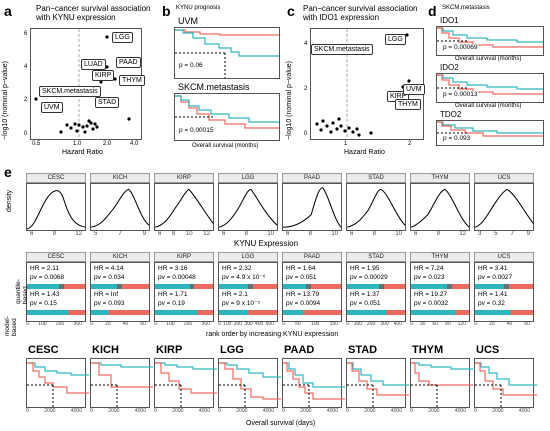  Describe the element at coordinates (177, 277) in the screenshot. I see `pv-quantile: pv = 0.00048` at that location.